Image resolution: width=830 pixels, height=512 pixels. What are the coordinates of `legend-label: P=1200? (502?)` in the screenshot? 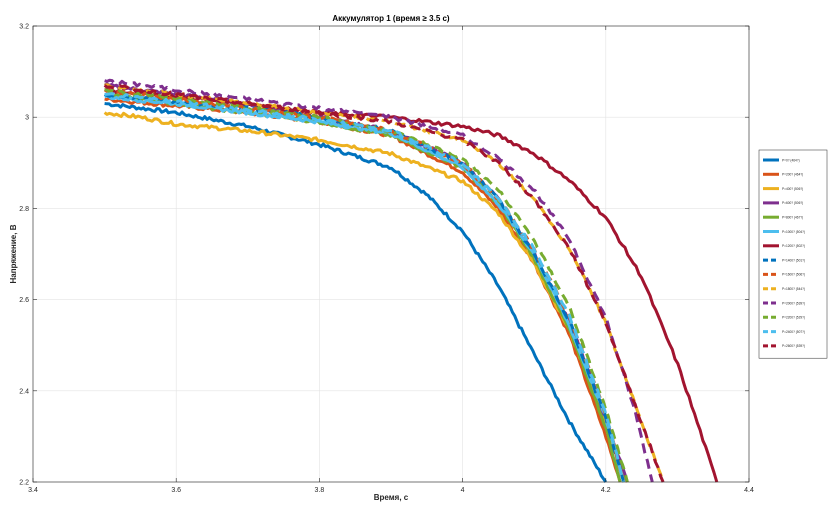 It's located at (793, 246).